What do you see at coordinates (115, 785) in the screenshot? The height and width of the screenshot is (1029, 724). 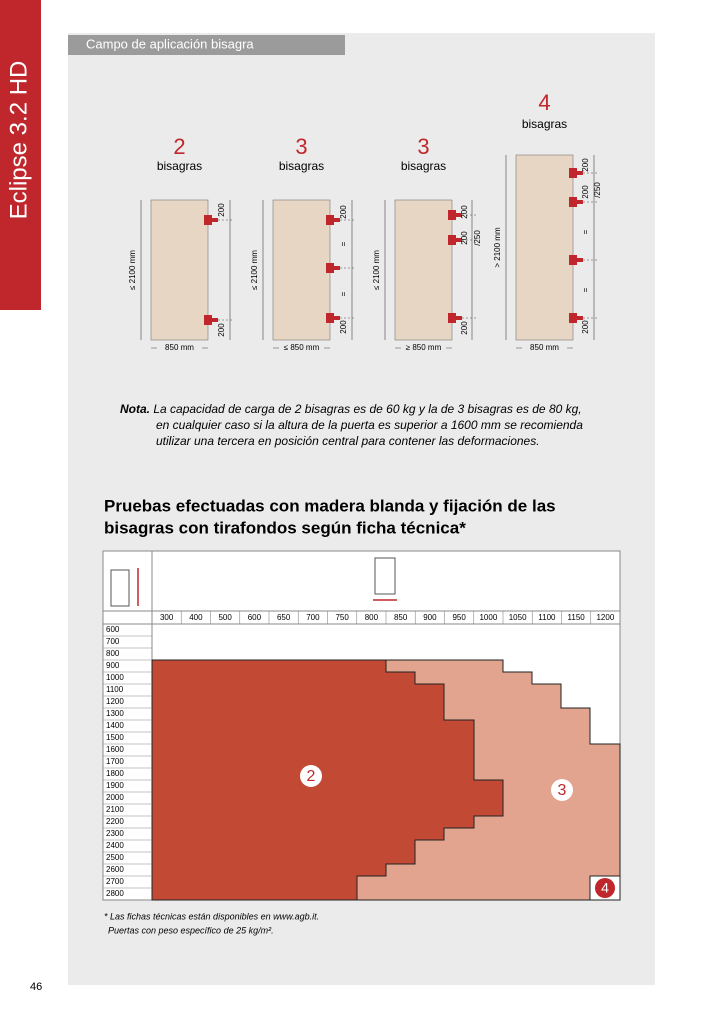 I see `row-header: 1900` at bounding box center [115, 785].